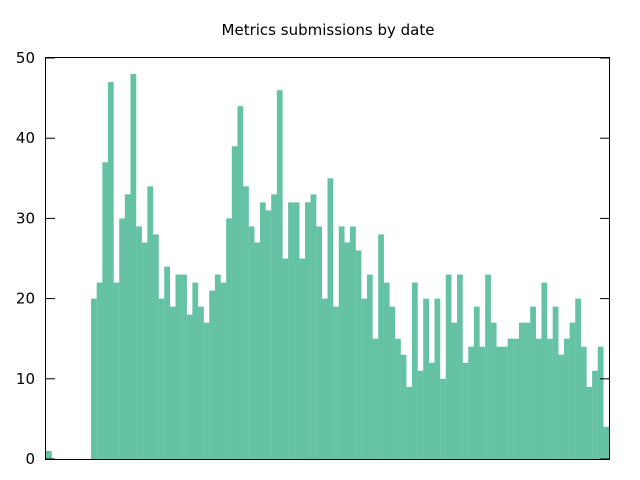 The image size is (640, 480). Describe the element at coordinates (25, 58) in the screenshot. I see `y-tick-label: 50` at that location.